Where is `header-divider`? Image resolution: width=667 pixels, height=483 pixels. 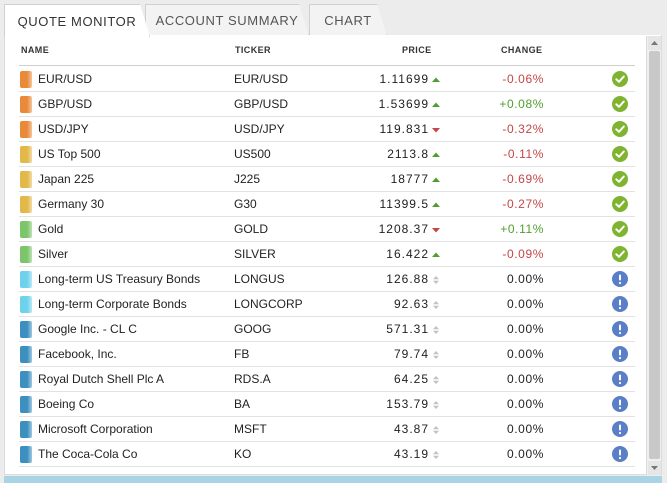
header-divider is located at coordinates (327, 65).